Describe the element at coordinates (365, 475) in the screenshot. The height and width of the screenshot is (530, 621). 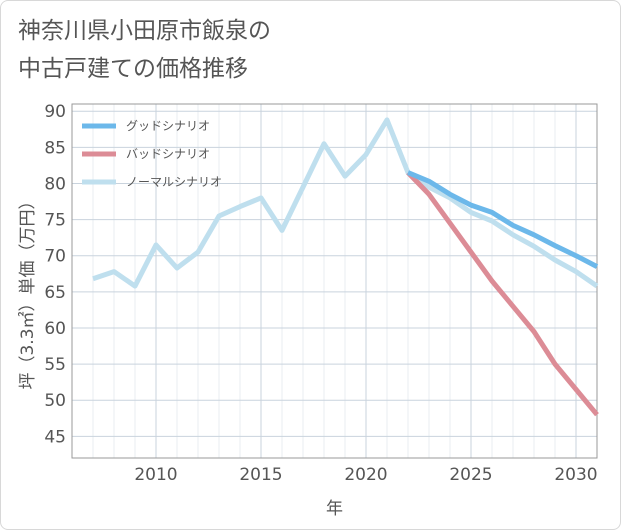
I see `x-tick-label: 2020` at that location.